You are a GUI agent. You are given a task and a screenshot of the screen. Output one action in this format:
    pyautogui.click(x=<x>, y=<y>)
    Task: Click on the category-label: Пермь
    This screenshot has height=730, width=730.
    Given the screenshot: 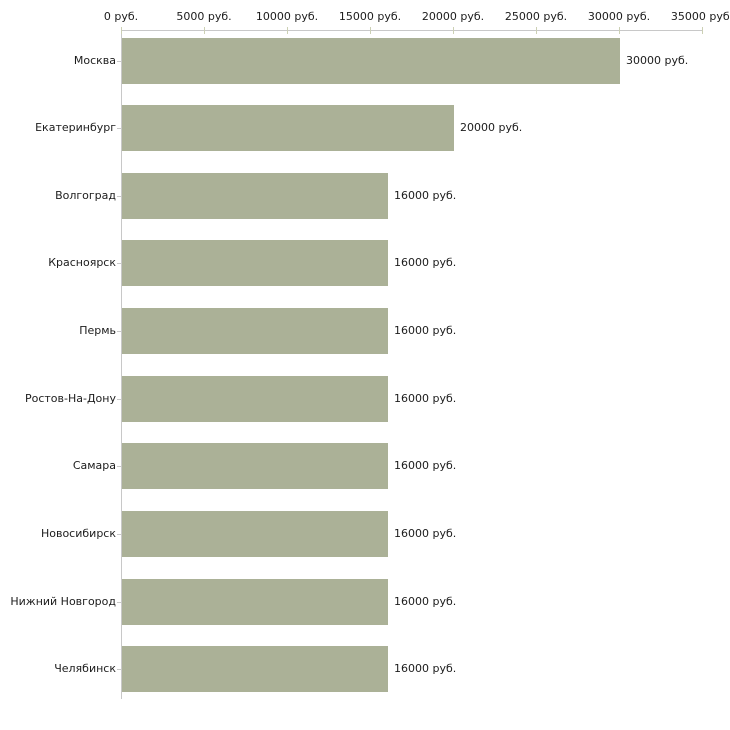 What is the action you would take?
    pyautogui.click(x=97, y=331)
    